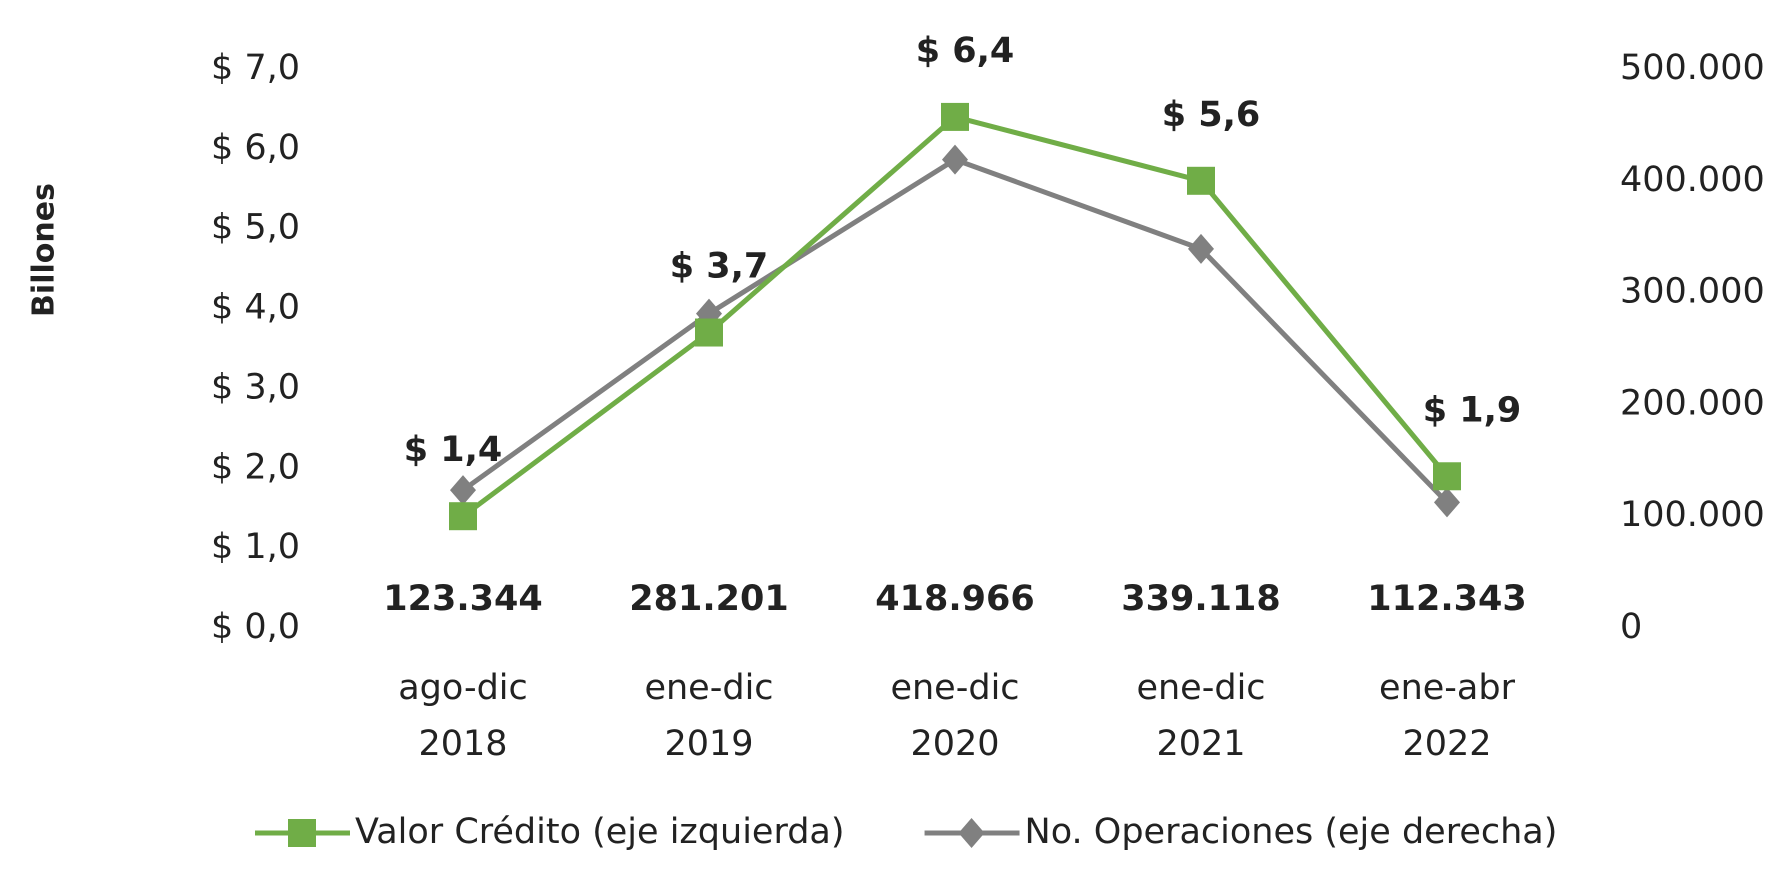 This screenshot has width=1787, height=872. What do you see at coordinates (1201, 716) in the screenshot?
I see `x-tick-label: ene-dic 2021` at bounding box center [1201, 716].